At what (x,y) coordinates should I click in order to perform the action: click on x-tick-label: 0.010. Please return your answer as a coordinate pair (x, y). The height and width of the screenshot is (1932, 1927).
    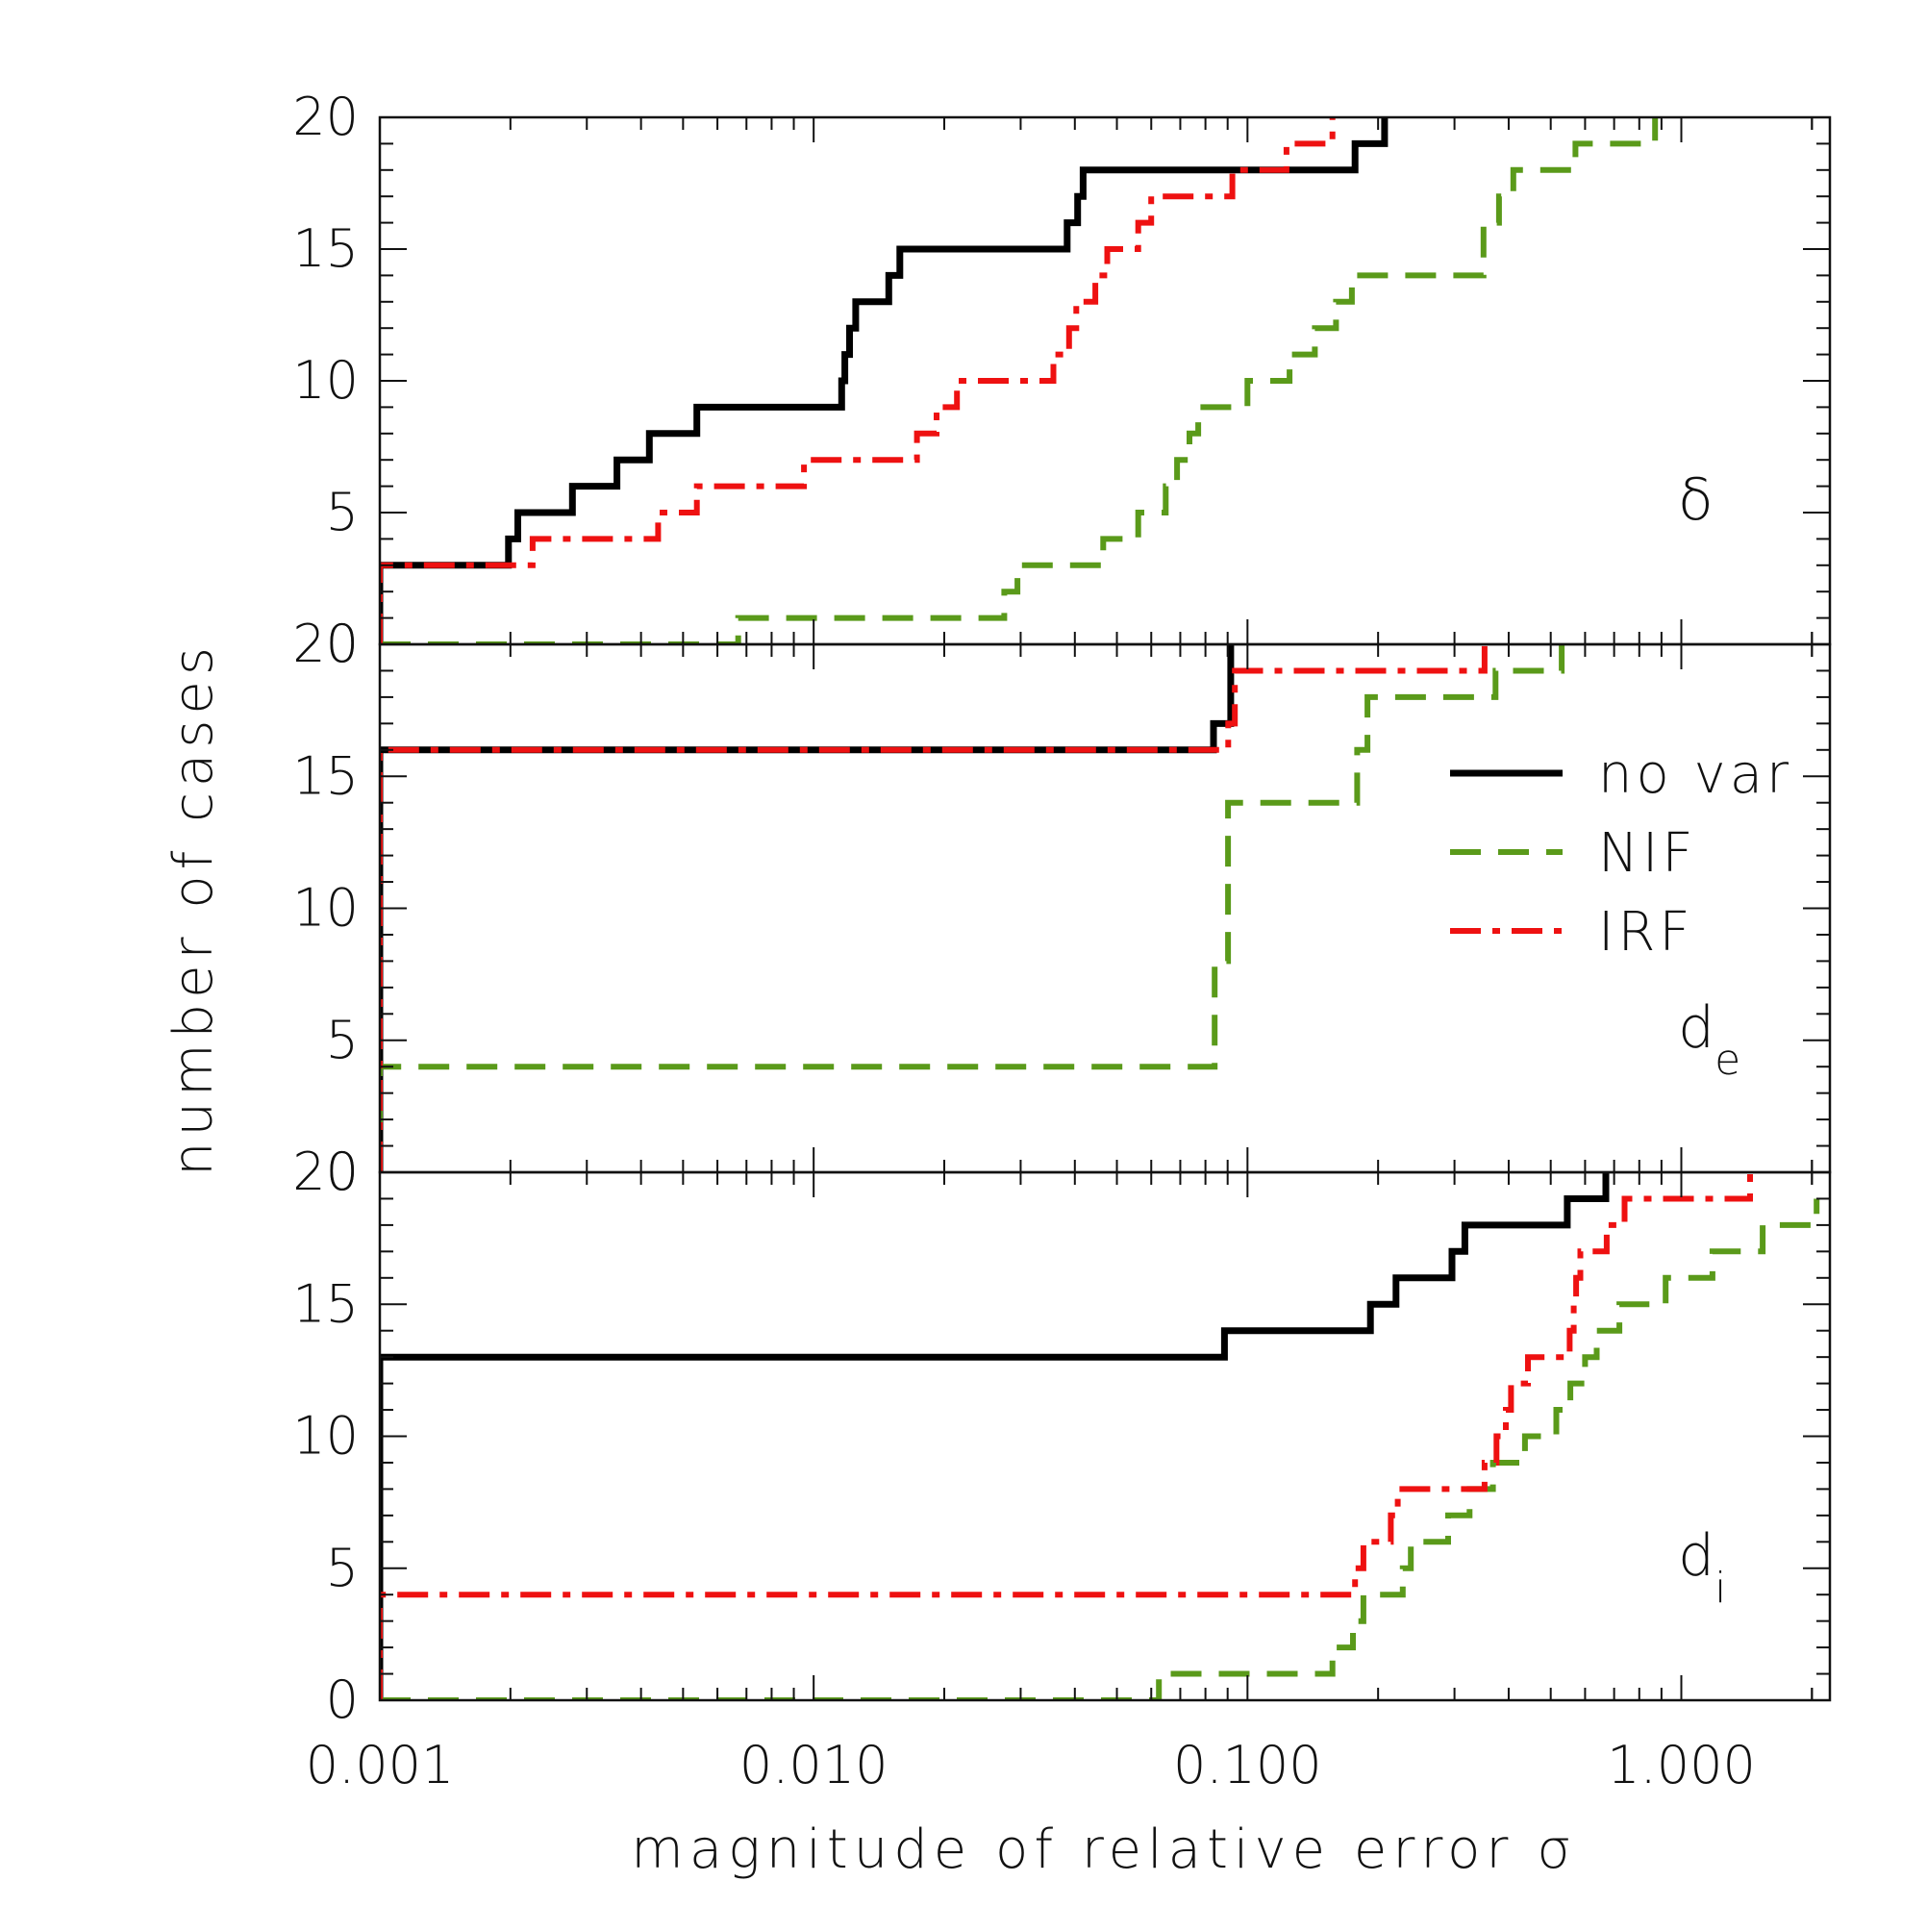
    Looking at the image, I should click on (814, 1765).